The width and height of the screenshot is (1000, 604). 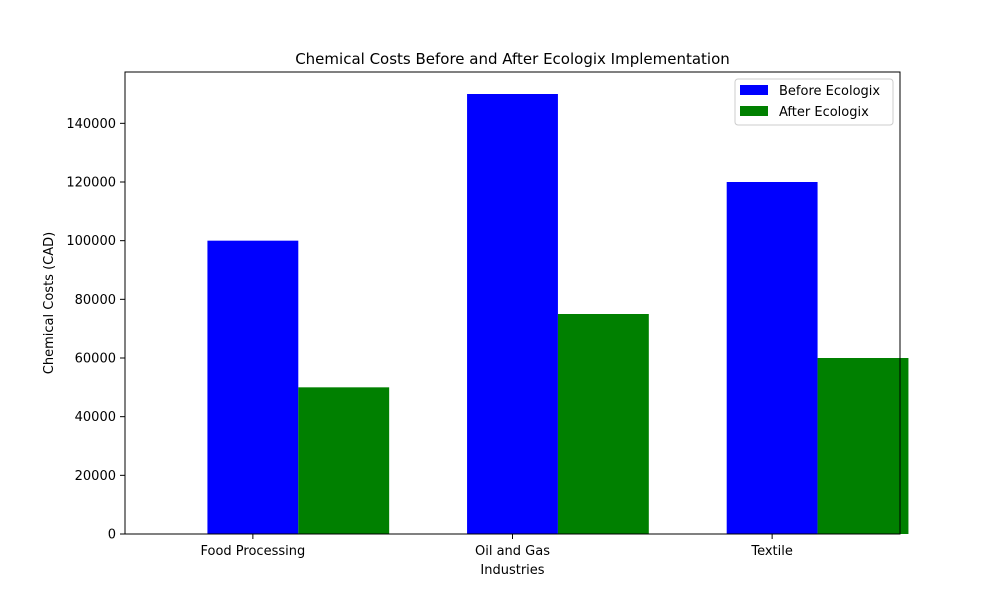 What do you see at coordinates (91, 183) in the screenshot?
I see `y-tick-label: 120000` at bounding box center [91, 183].